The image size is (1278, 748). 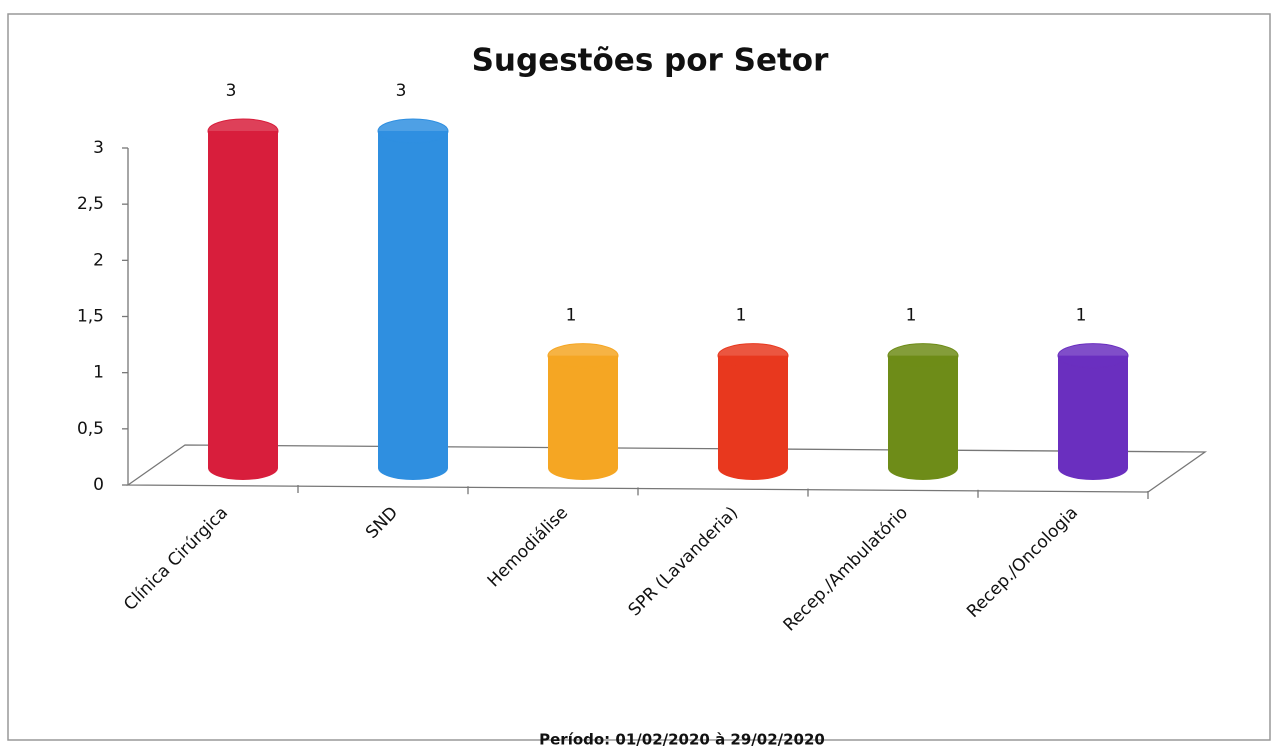 I want to click on y-tick-label: 2, so click(x=98, y=260).